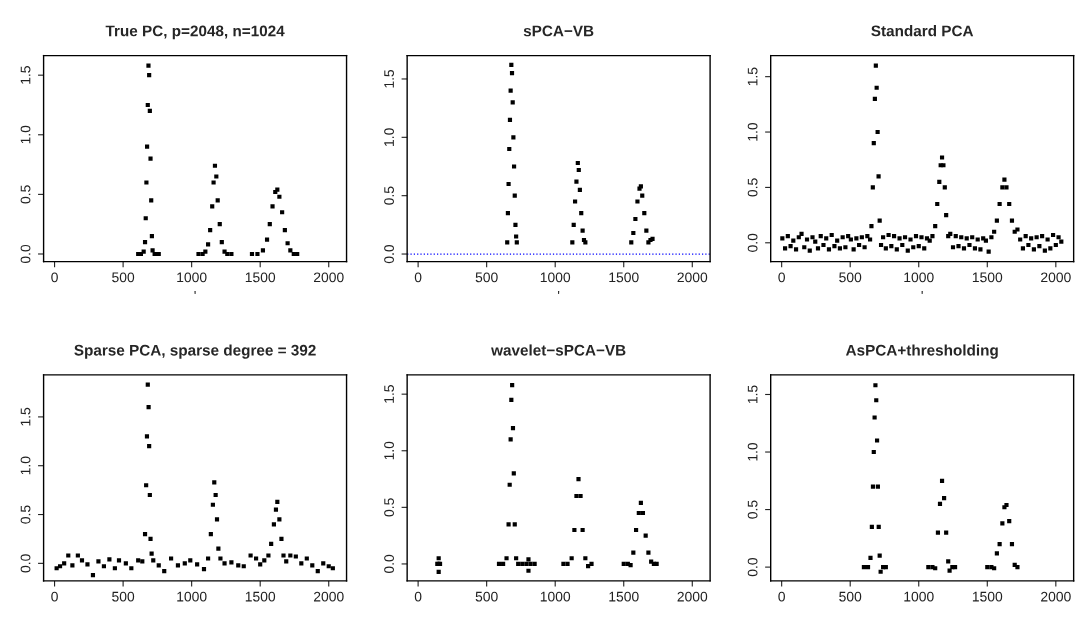 The height and width of the screenshot is (618, 1090). I want to click on chart-title: True PC, p=2048, n=1024, so click(195, 32).